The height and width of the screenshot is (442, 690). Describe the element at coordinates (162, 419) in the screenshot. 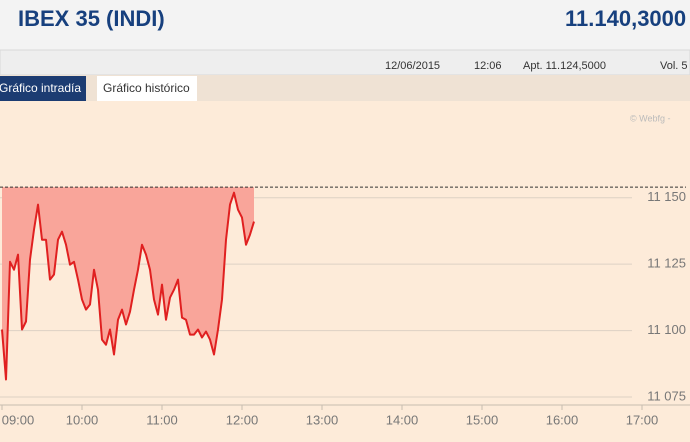

I see `x-tick-label: 11:00` at that location.